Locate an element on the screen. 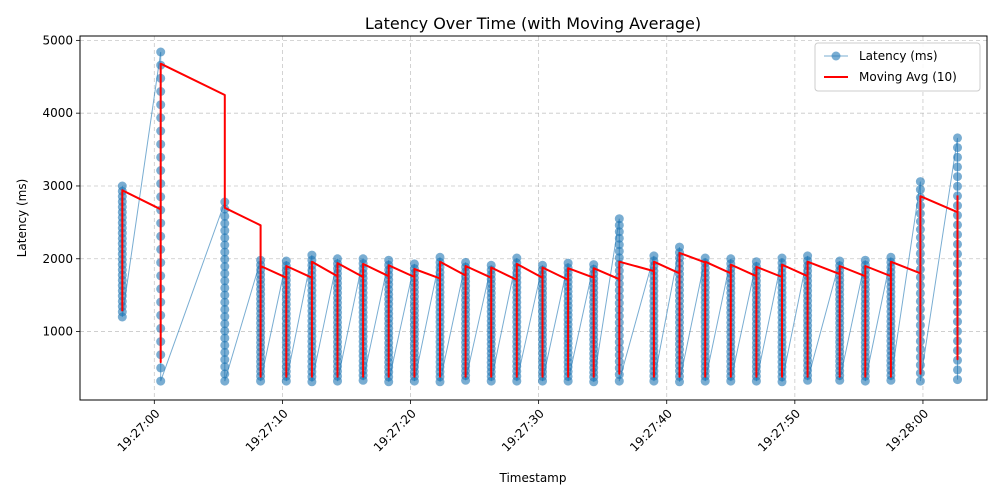 The image size is (999, 499). y-axis-title: Latency (ms) is located at coordinates (22, 218).